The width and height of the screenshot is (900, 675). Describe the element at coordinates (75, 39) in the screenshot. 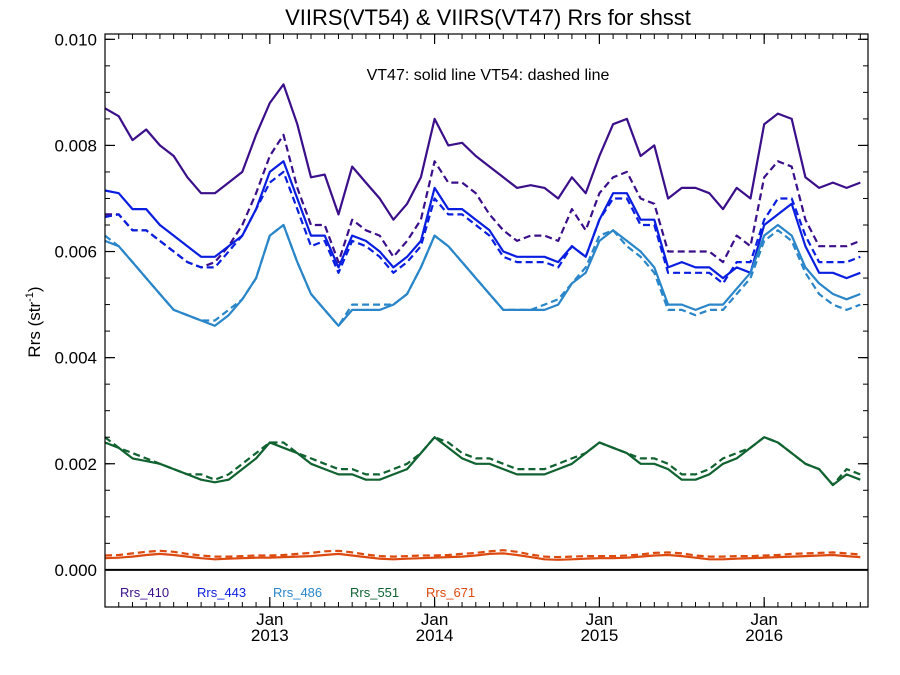

I see `y-tick-label: 0.010` at that location.